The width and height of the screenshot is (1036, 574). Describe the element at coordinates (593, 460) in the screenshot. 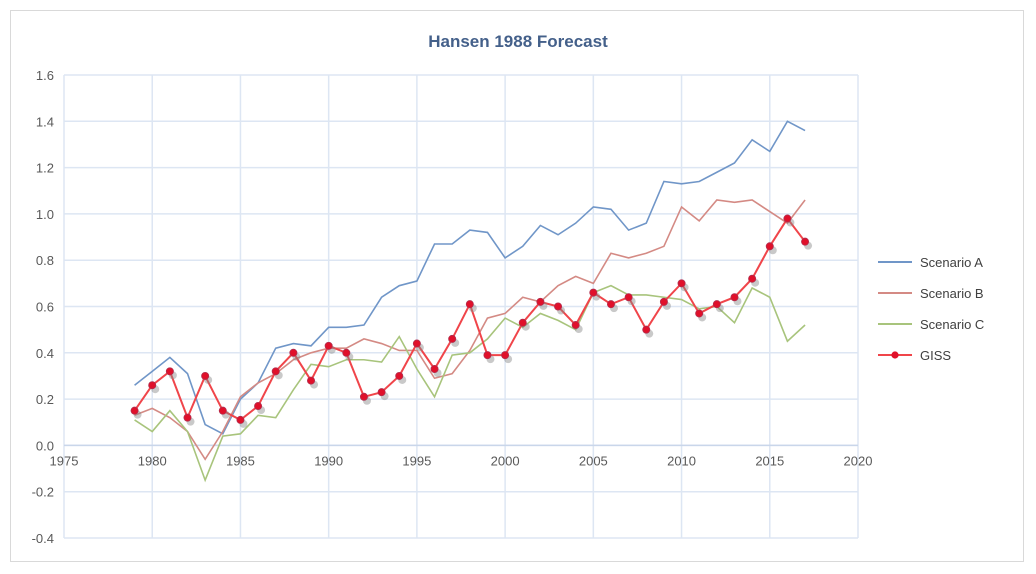

I see `x-tick-label: 2005` at that location.